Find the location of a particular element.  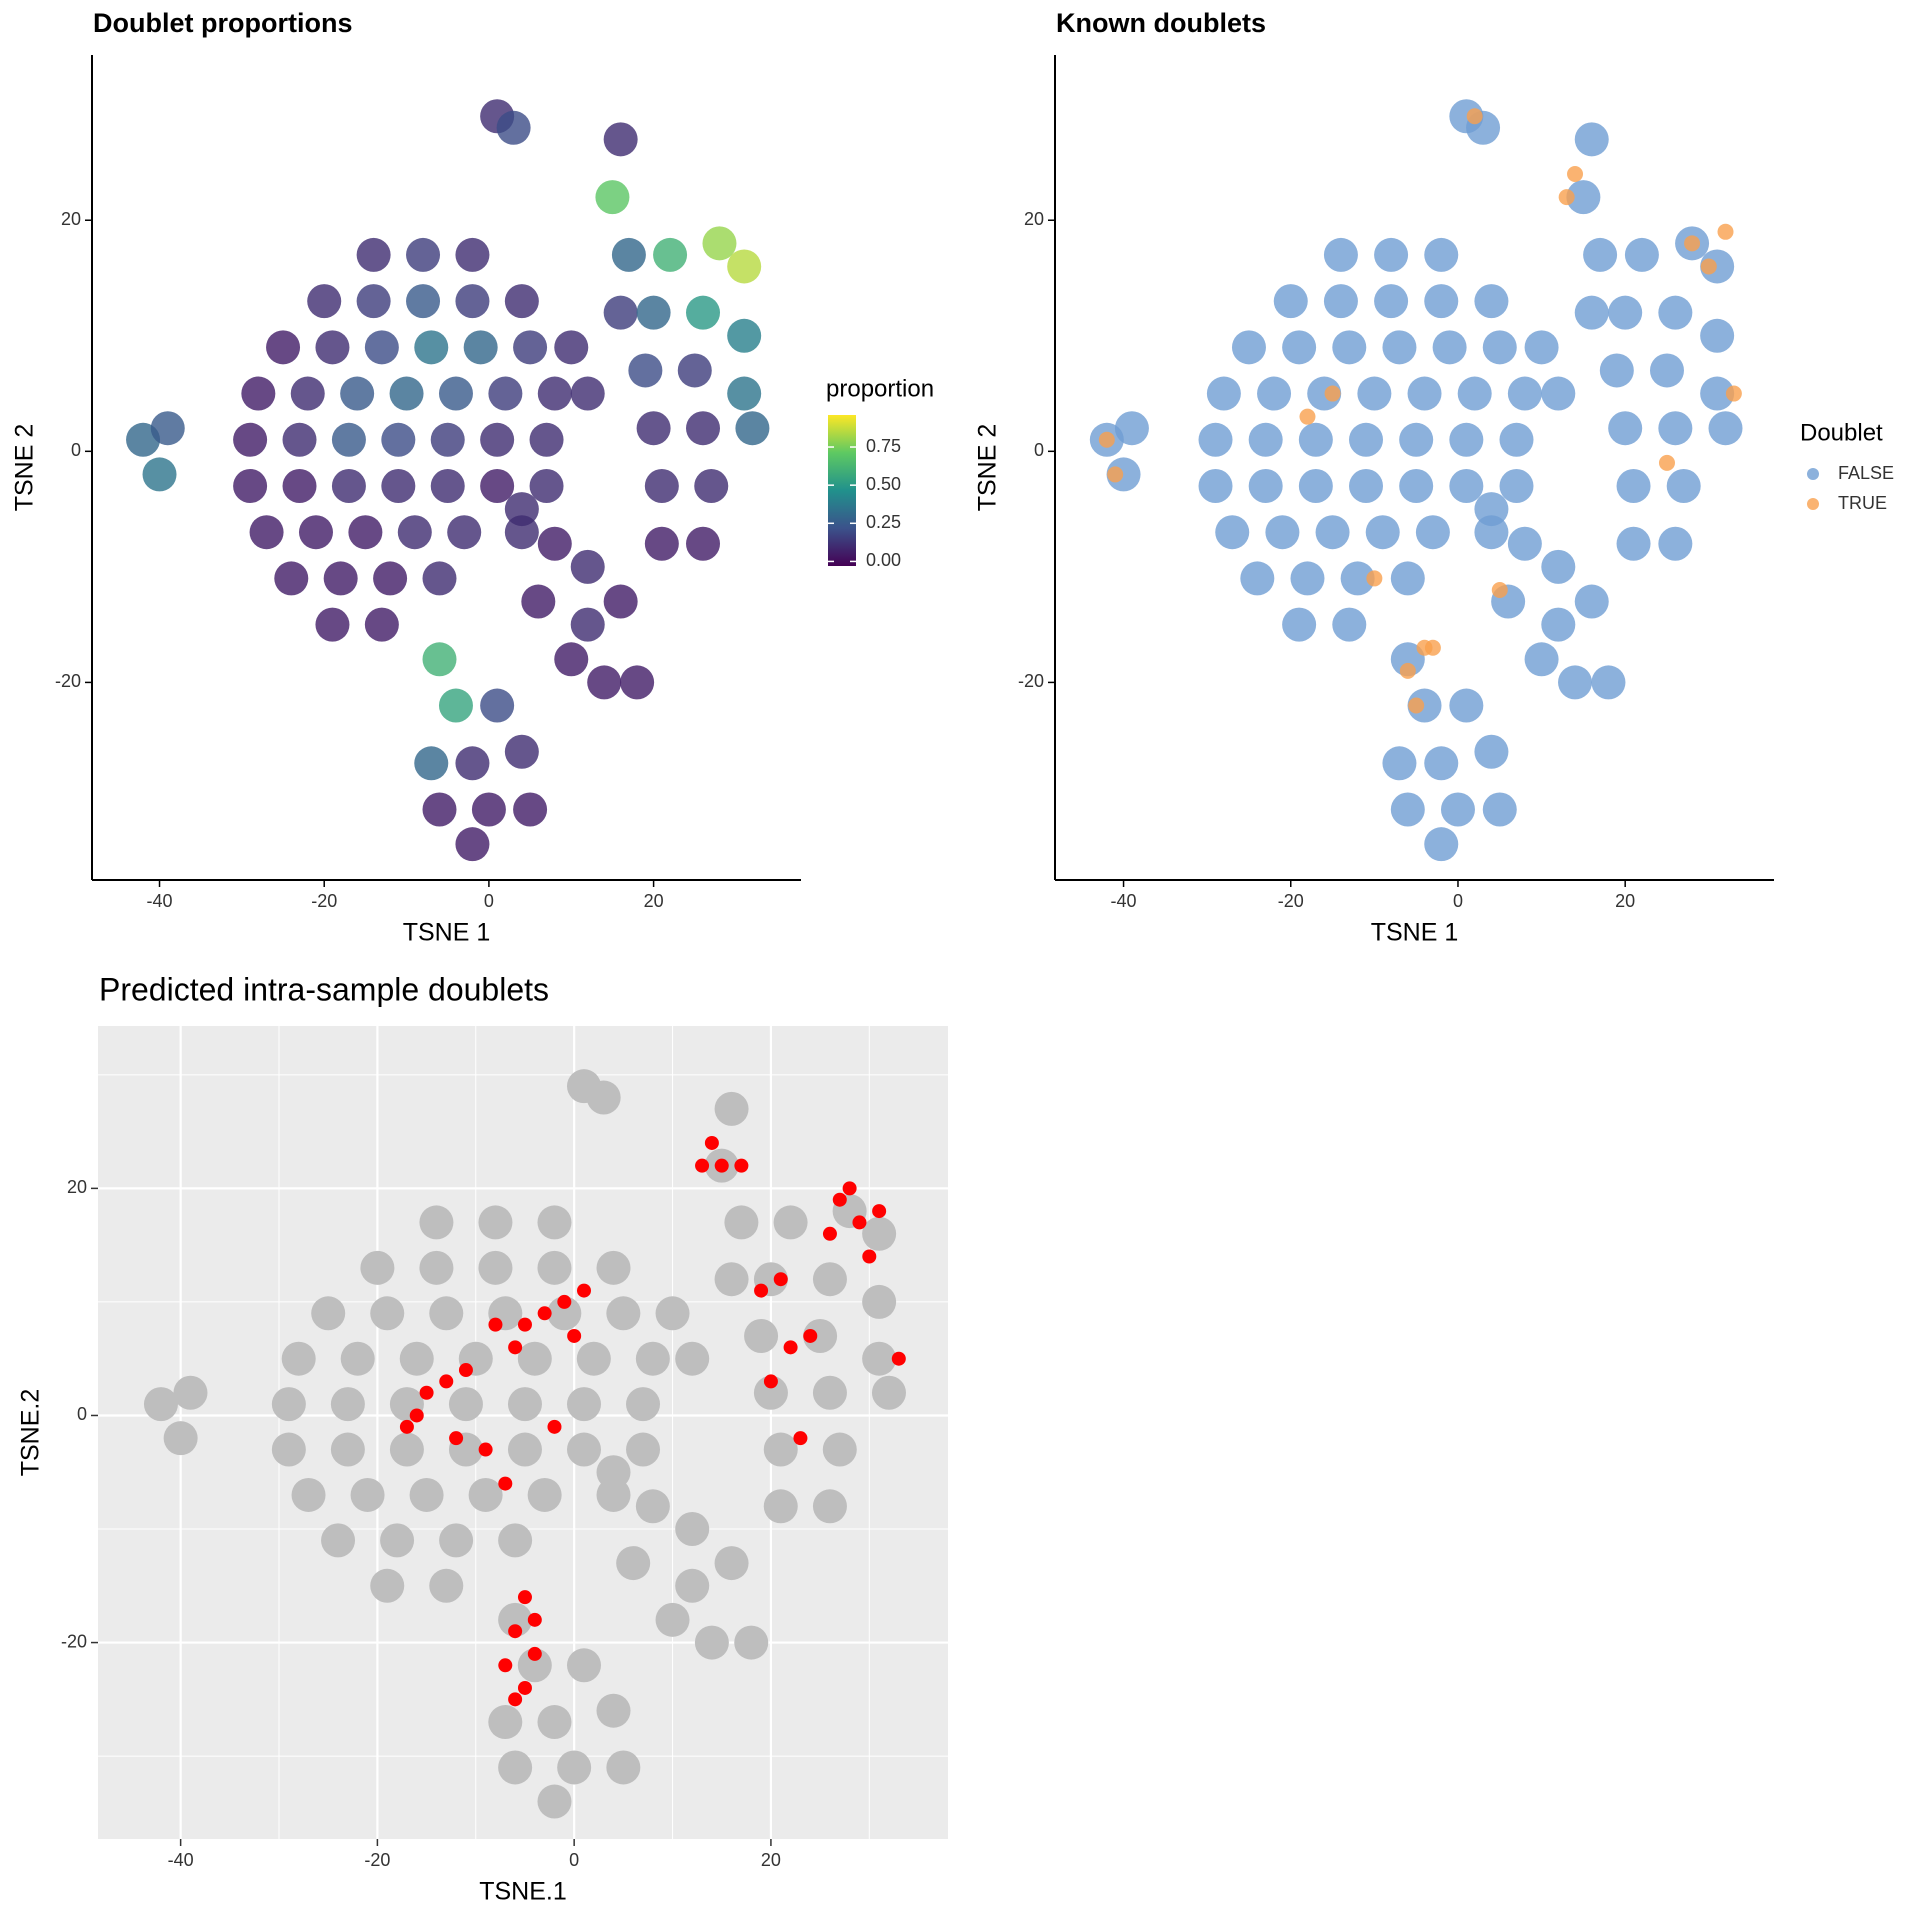

x-axis-title: TSNE.1 is located at coordinates (523, 1892).